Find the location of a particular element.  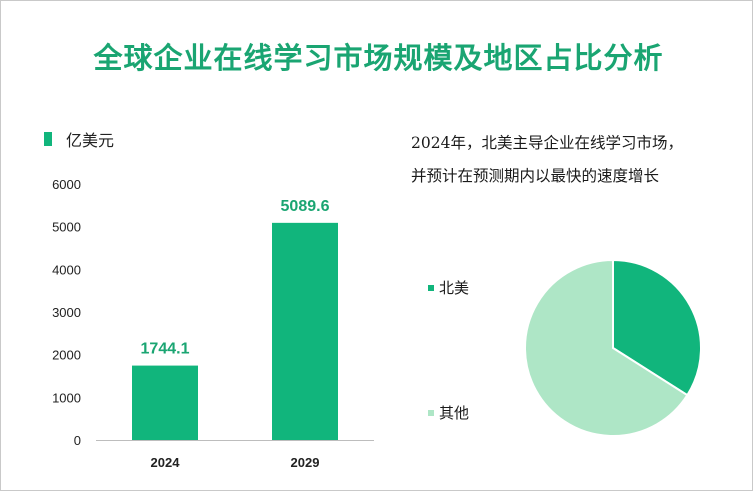

y-tick-label: 1000 is located at coordinates (66, 397).